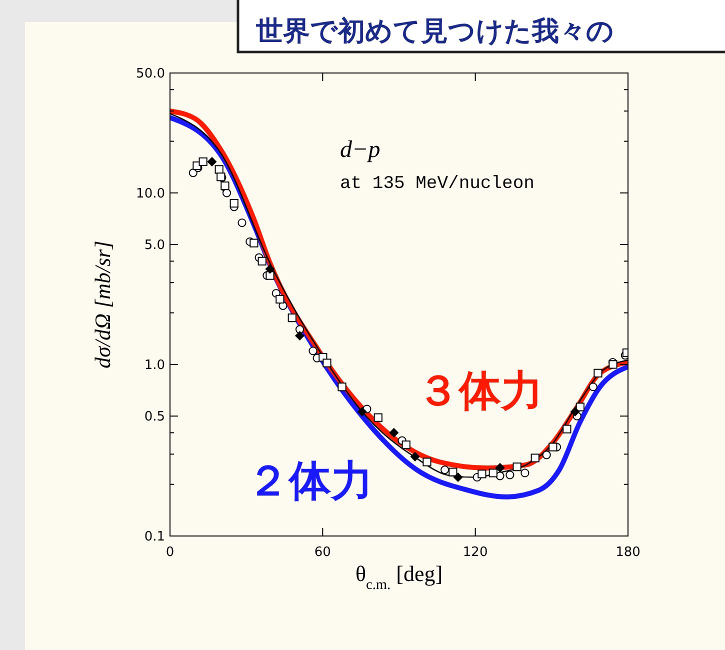  What do you see at coordinates (310, 480) in the screenshot?
I see `series-label: ２体力` at bounding box center [310, 480].